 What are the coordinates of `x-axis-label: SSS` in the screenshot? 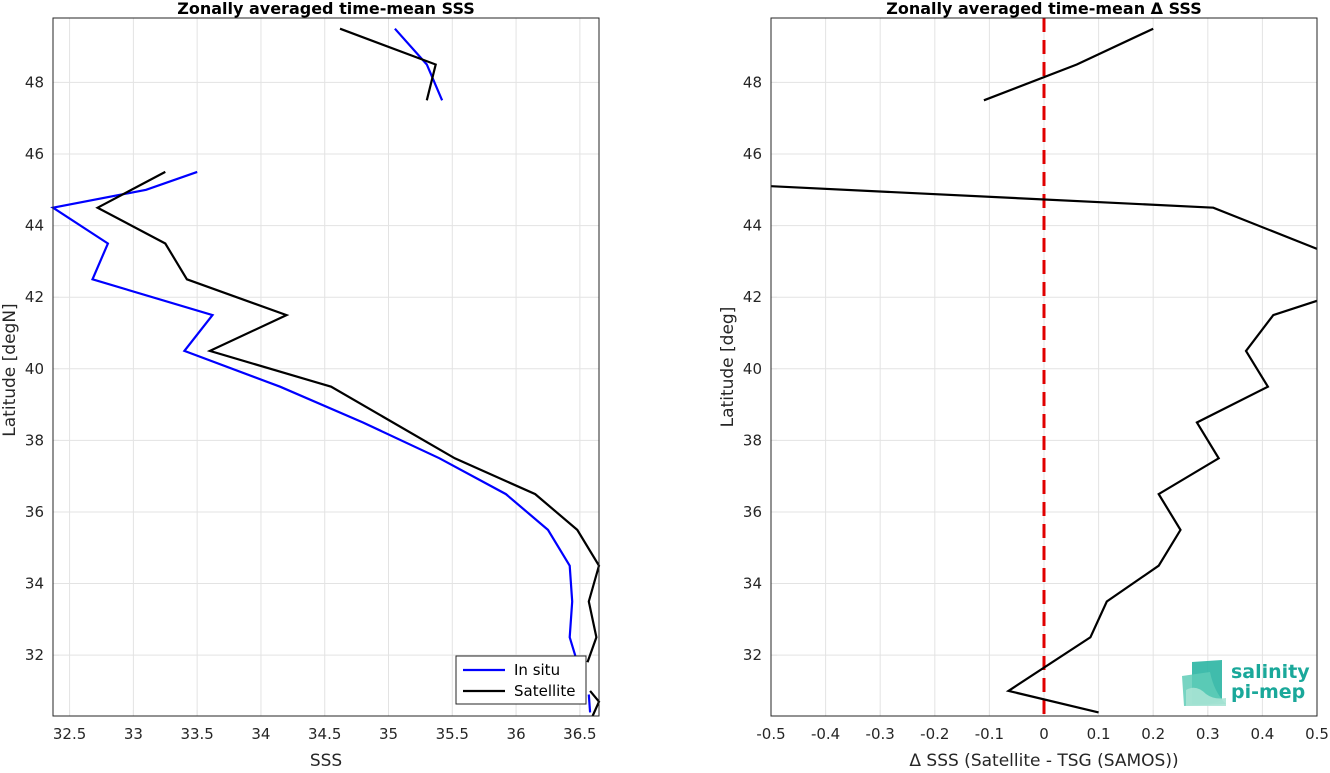 It's located at (326, 760).